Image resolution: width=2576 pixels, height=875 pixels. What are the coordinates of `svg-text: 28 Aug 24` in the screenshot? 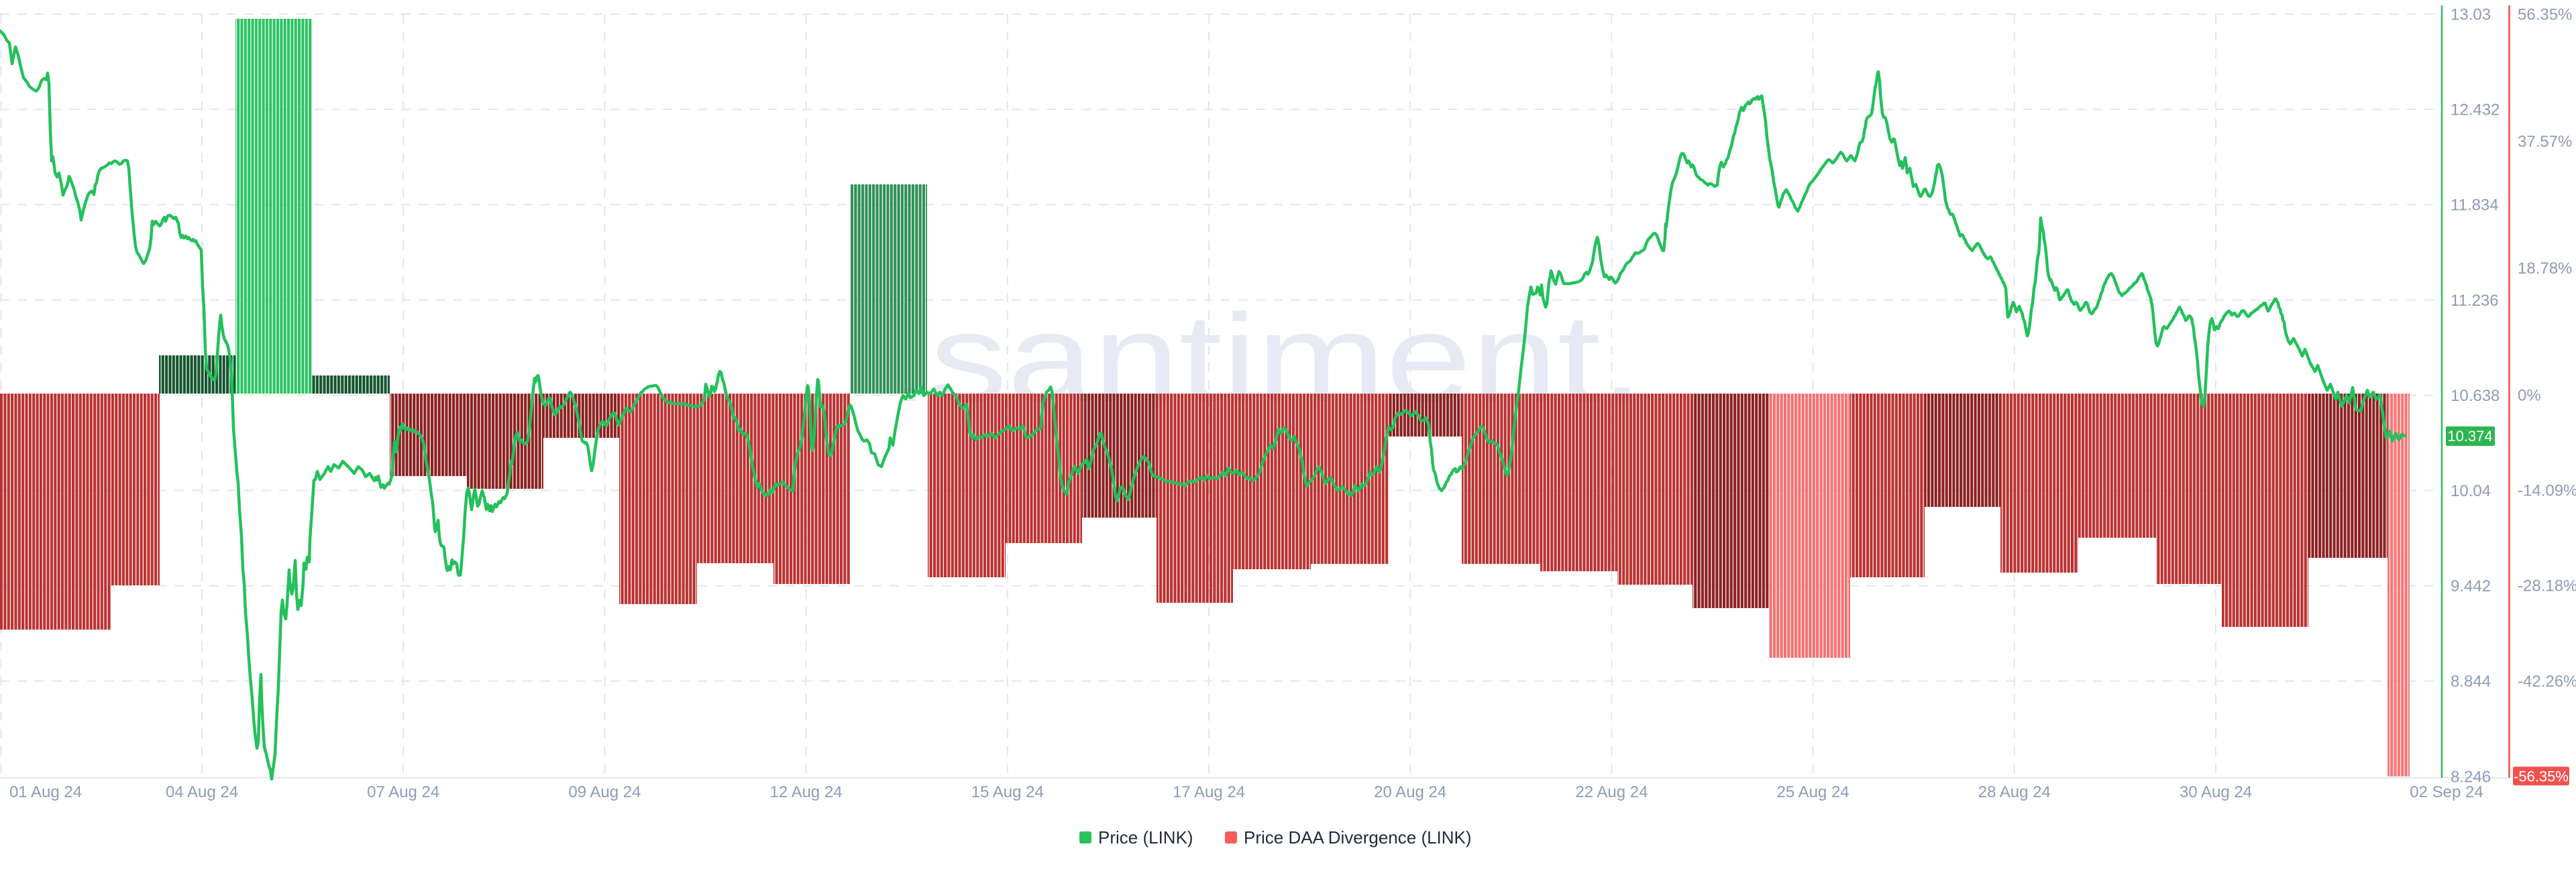 It's located at (2014, 792).